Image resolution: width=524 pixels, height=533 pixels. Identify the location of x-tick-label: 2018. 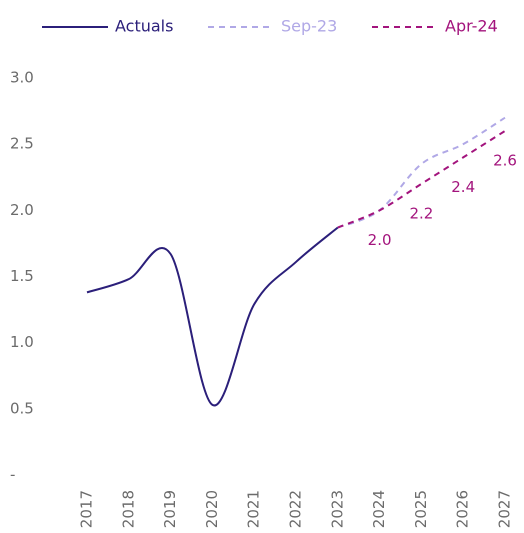
(128, 509).